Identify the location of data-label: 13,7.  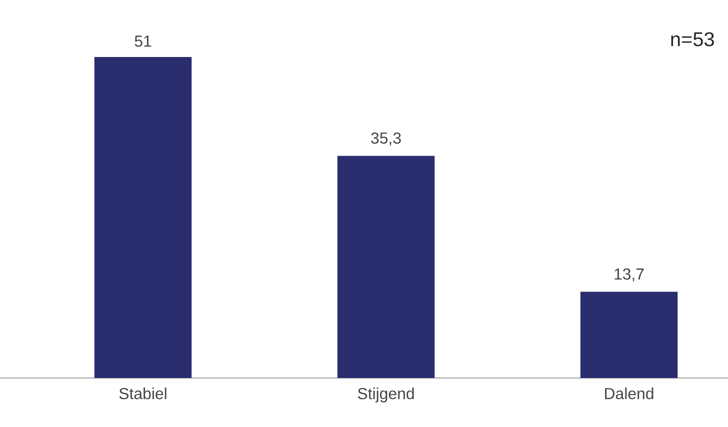
(629, 275).